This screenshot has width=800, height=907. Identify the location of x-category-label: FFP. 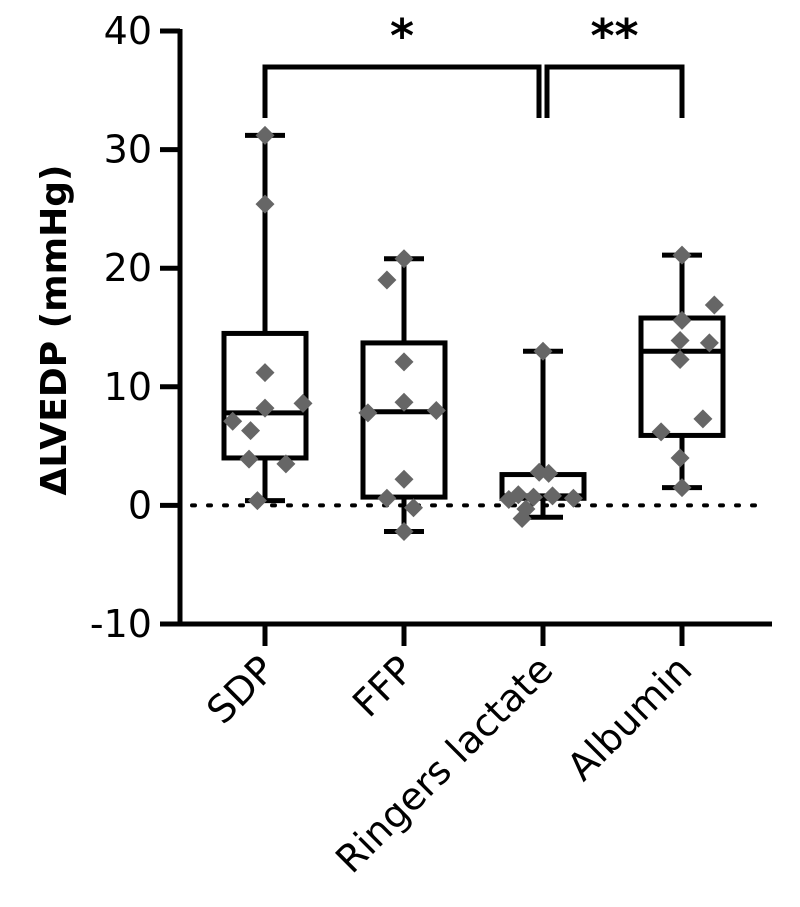
(383, 686).